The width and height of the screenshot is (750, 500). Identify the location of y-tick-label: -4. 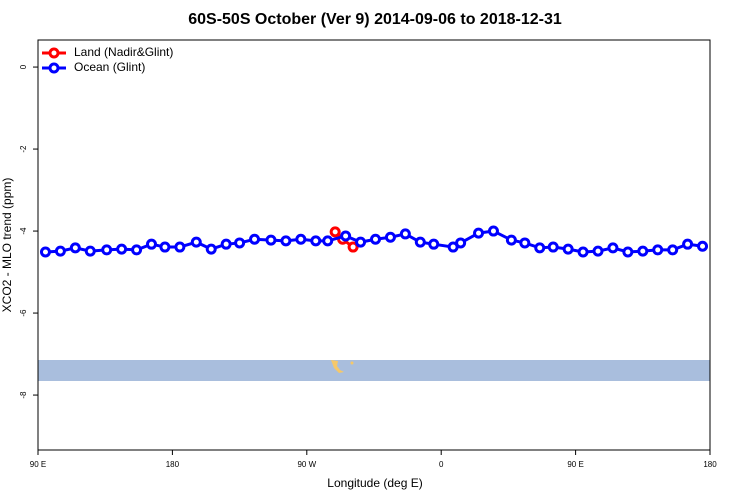
(23, 231).